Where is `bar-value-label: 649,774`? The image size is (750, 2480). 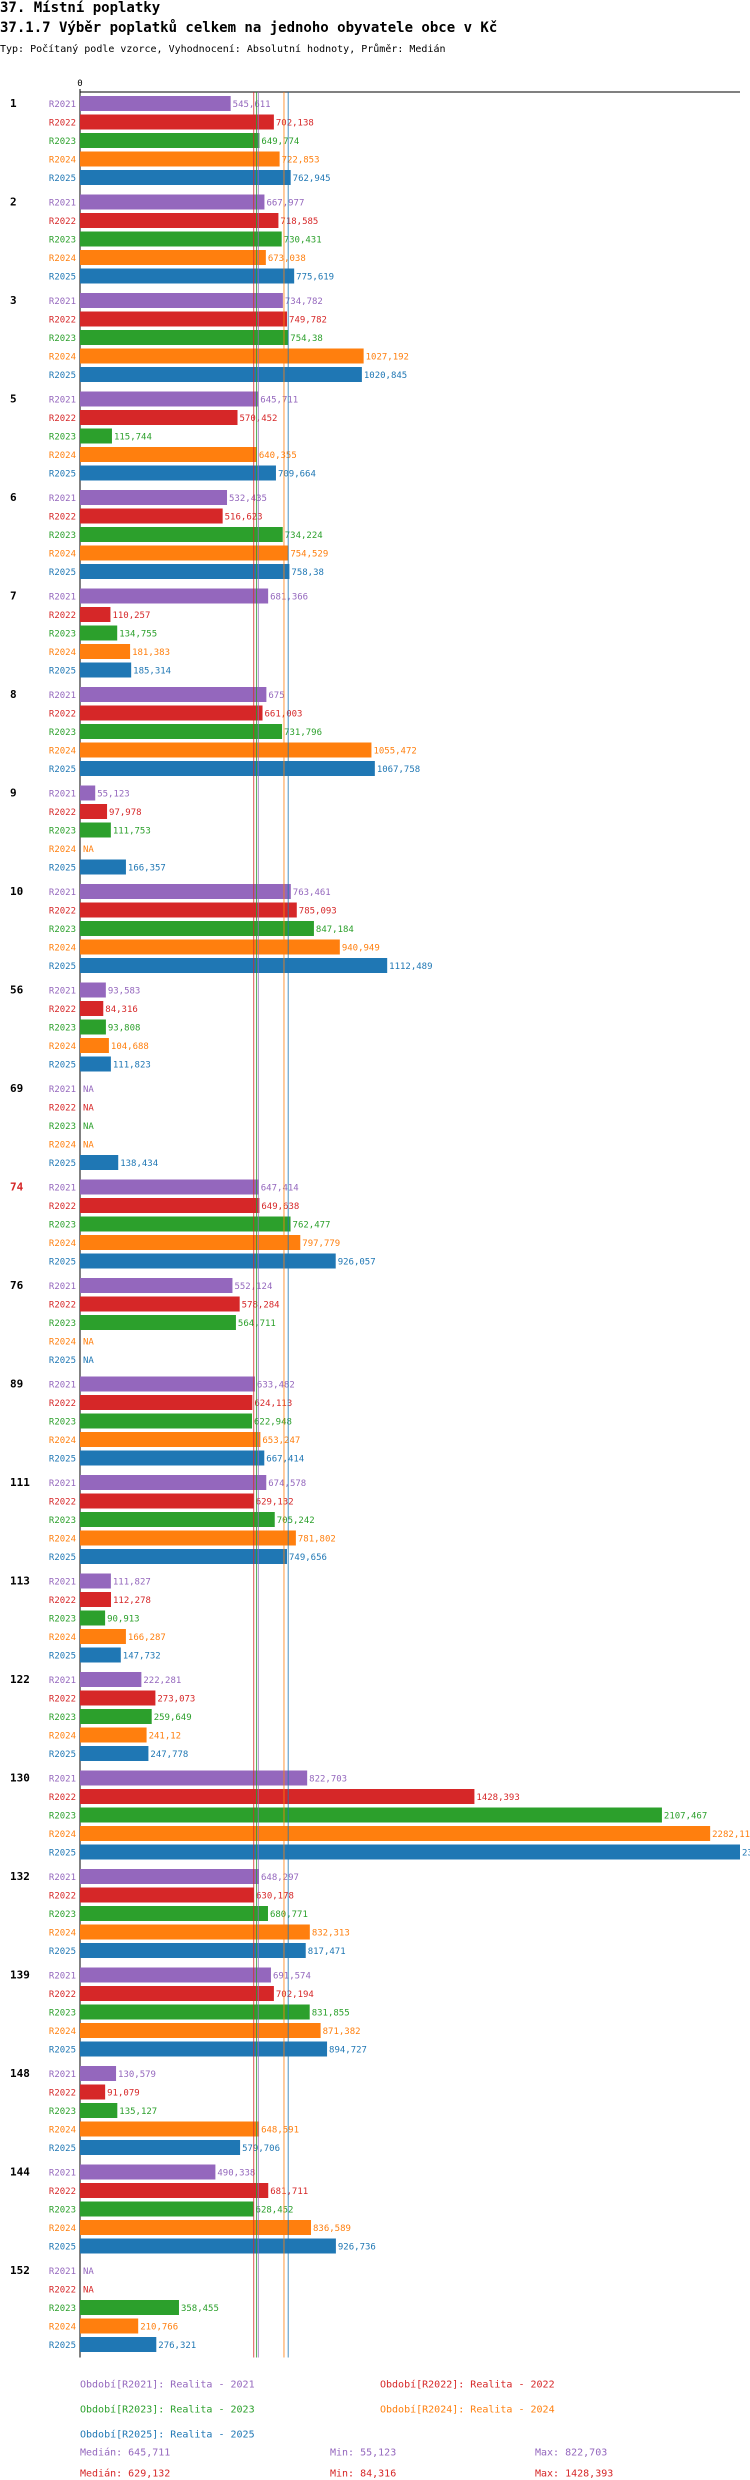 bar-value-label: 649,774 is located at coordinates (280, 142).